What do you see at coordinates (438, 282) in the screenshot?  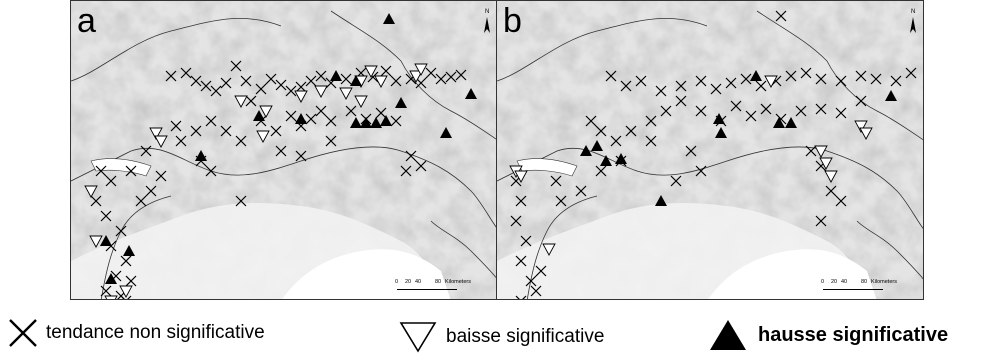 I see `scale-tick: 80` at bounding box center [438, 282].